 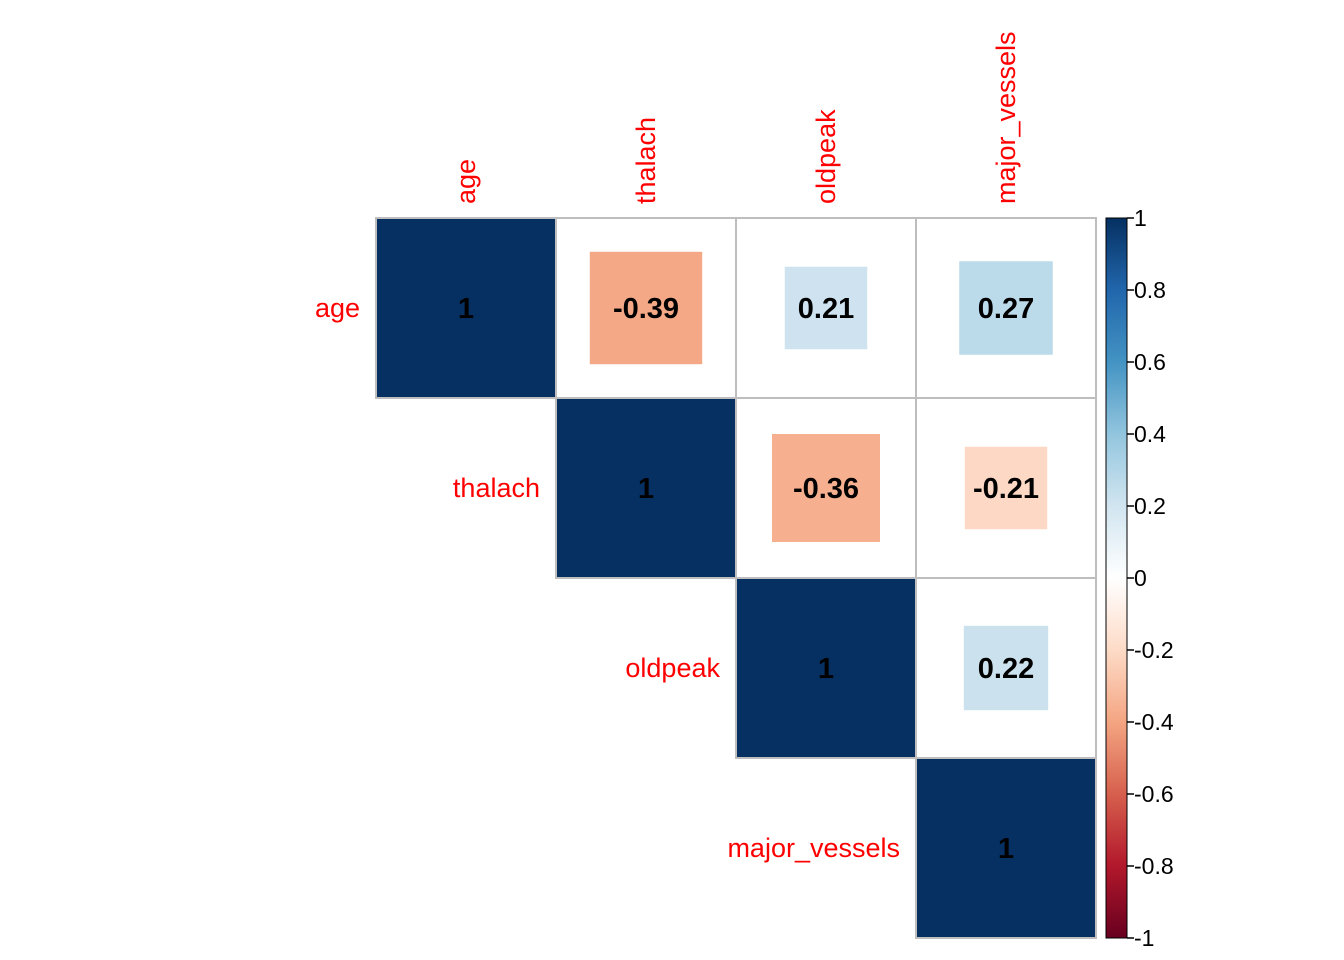 I want to click on row-label: major_vessels, so click(x=813, y=848).